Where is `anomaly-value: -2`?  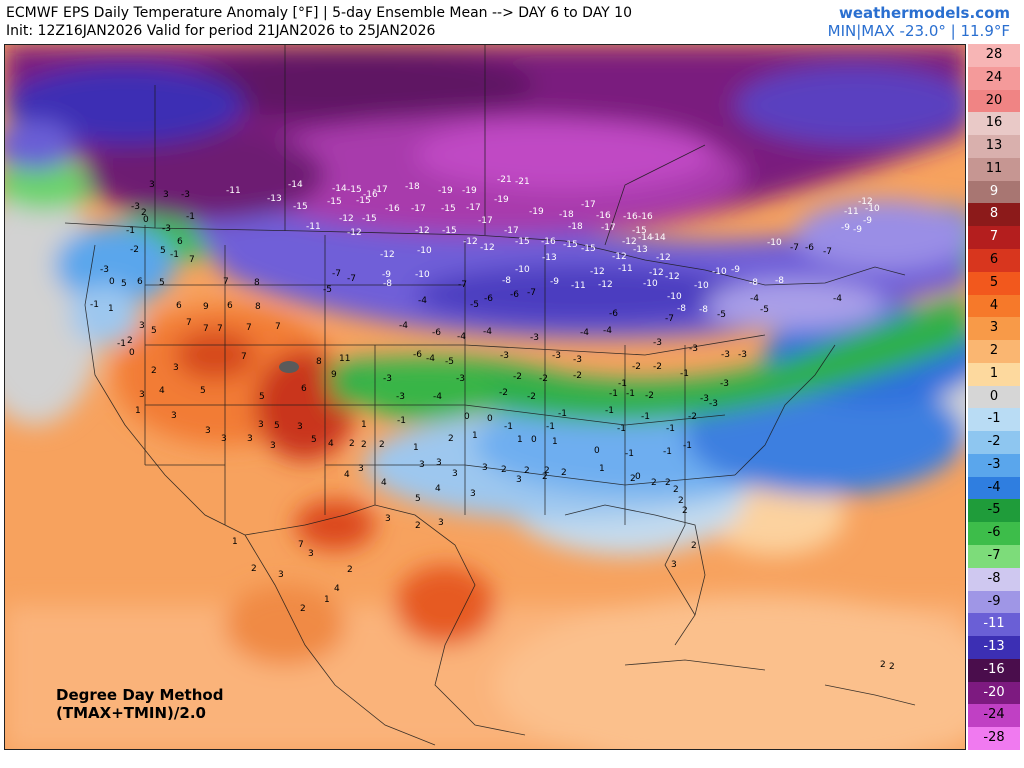
anomaly-value: -2 is located at coordinates (543, 379).